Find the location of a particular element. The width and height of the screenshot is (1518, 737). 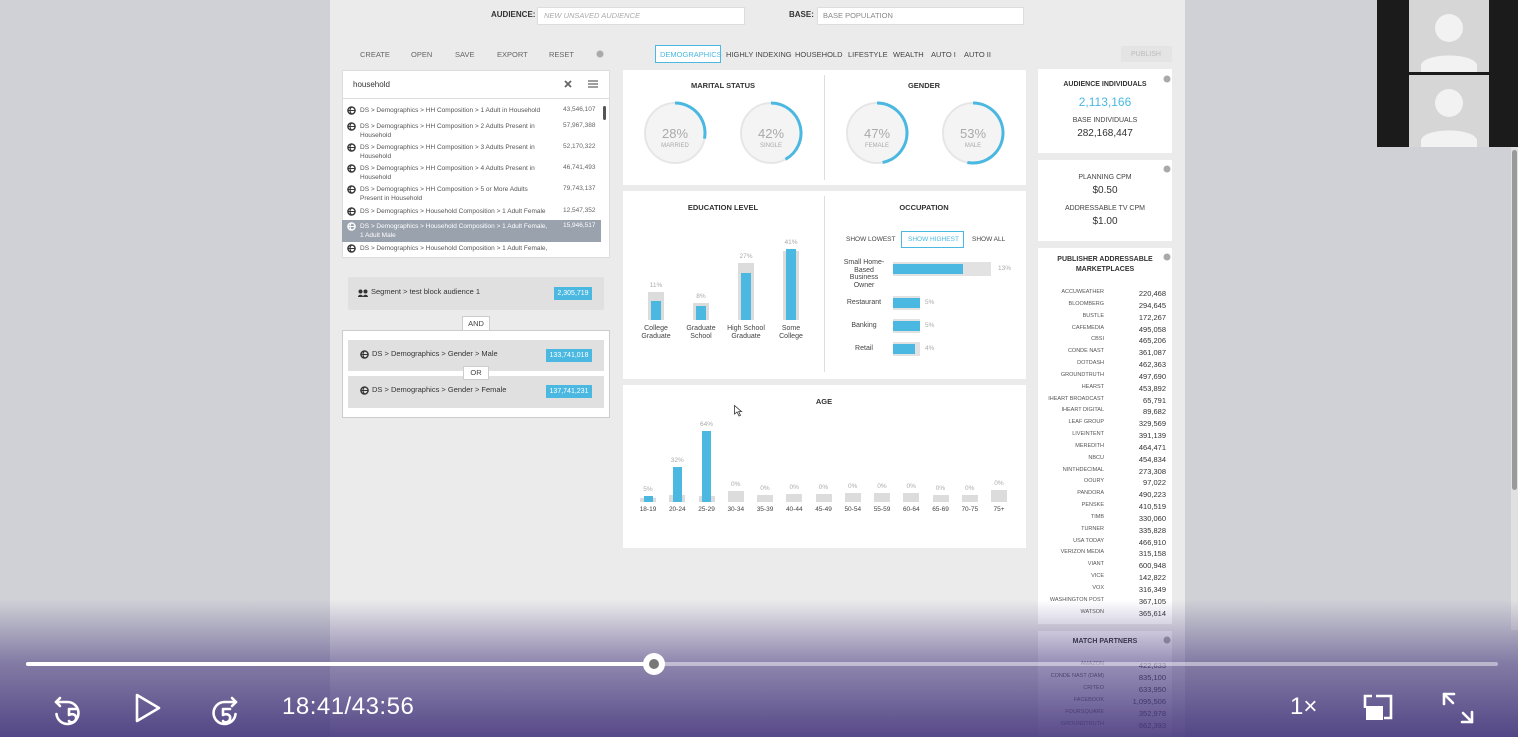

tab: HIGHLY INDEXING is located at coordinates (759, 54).